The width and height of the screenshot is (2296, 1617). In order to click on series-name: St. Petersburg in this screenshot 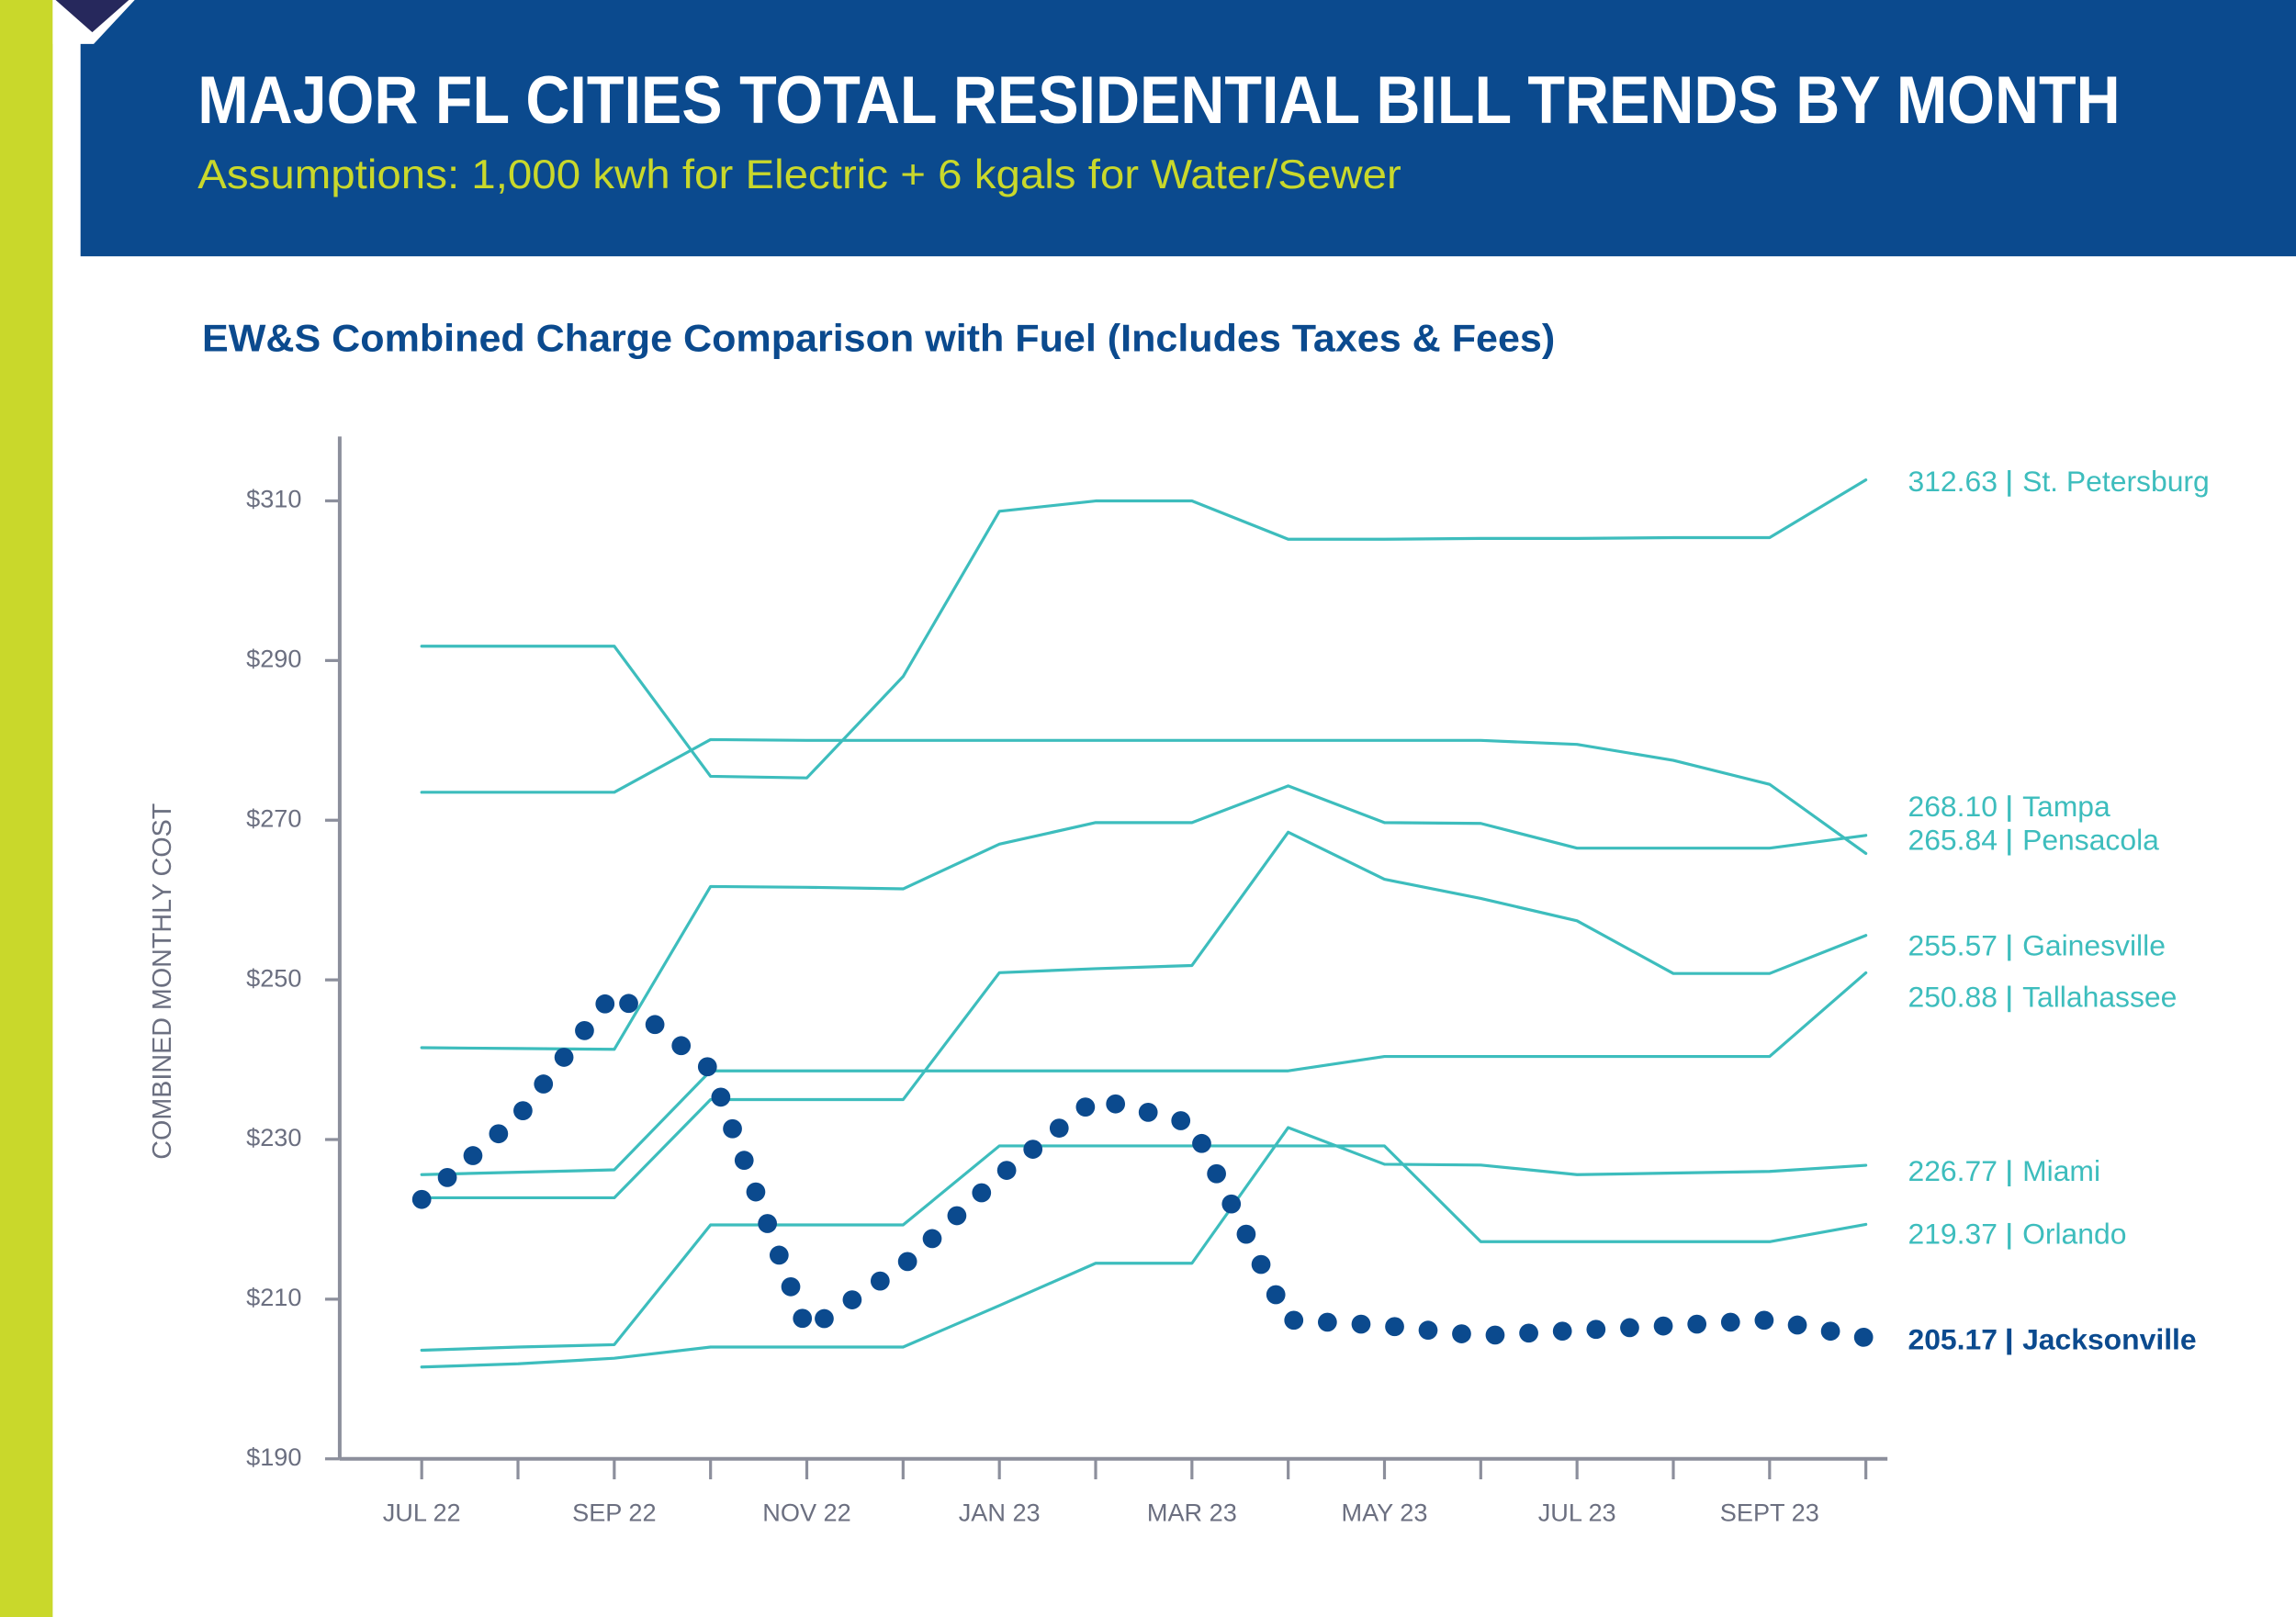, I will do `click(2116, 482)`.